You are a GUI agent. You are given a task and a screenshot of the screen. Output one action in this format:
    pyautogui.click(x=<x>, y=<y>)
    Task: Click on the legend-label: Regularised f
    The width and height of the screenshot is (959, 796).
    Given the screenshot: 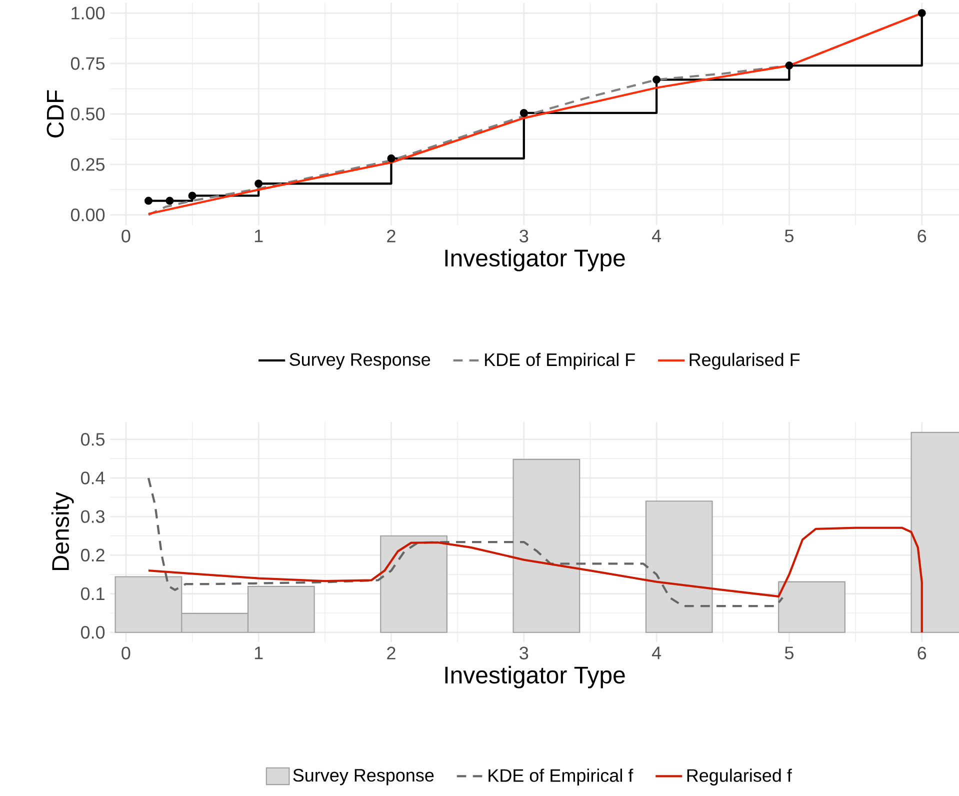 What is the action you would take?
    pyautogui.click(x=739, y=777)
    